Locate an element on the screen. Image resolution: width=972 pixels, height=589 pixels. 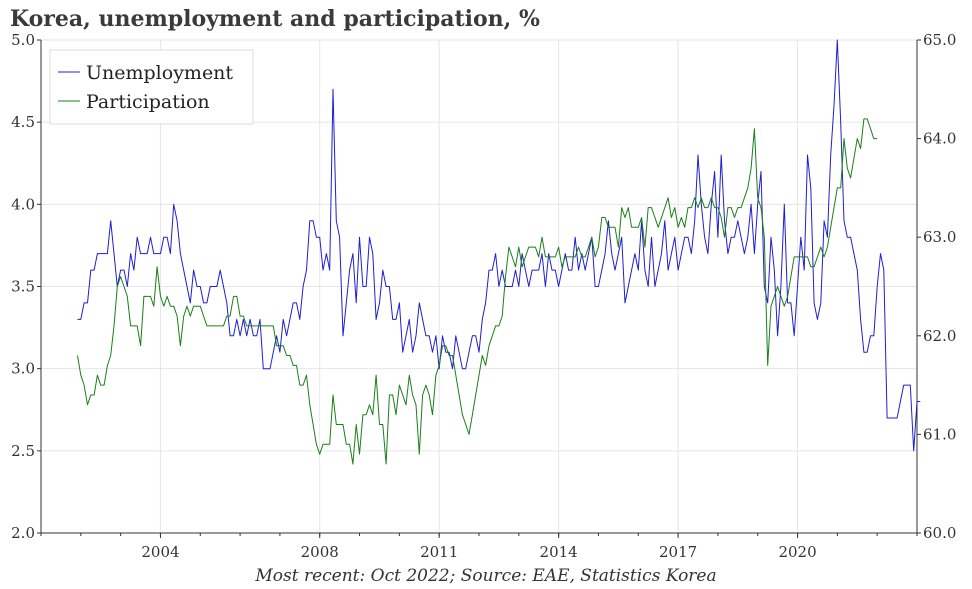
legend: Unemployment Participation is located at coordinates (151, 87).